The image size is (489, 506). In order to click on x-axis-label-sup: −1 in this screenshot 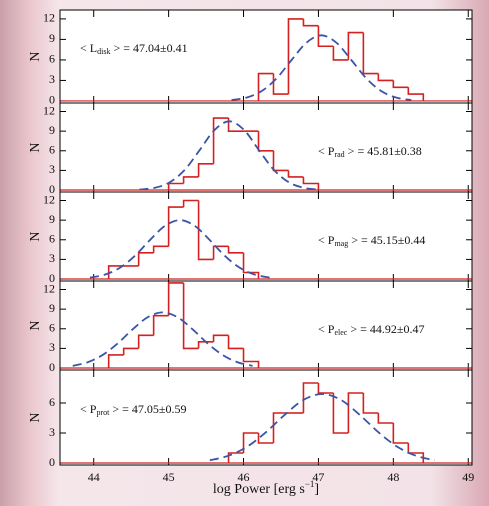, I will do `click(310, 484)`.